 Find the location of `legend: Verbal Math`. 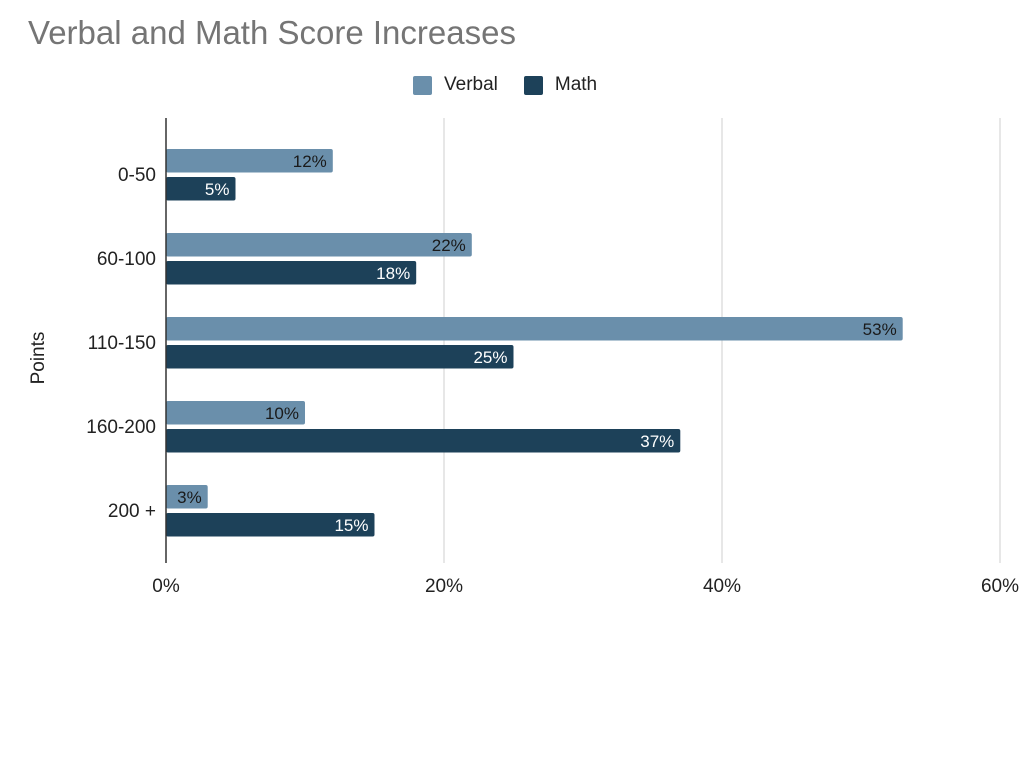

legend: Verbal Math is located at coordinates (518, 85).